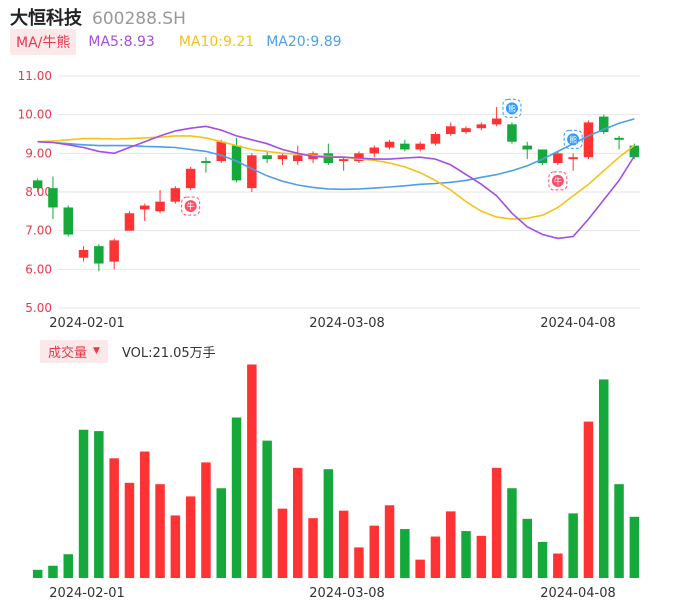 The height and width of the screenshot is (606, 686). Describe the element at coordinates (578, 323) in the screenshot. I see `x-tick-label: 2024-04-08` at that location.